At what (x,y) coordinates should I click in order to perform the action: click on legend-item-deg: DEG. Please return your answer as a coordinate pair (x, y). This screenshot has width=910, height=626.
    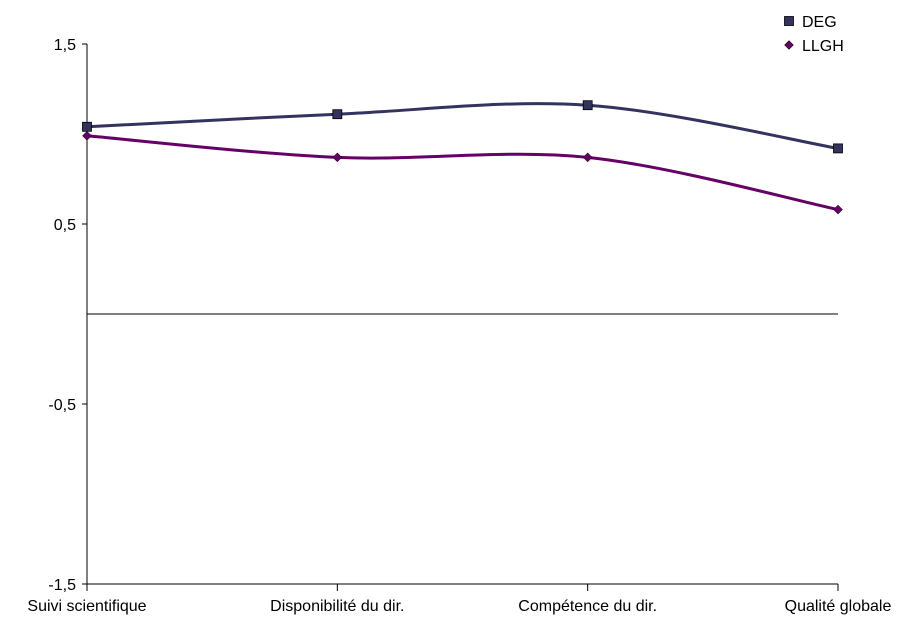
    Looking at the image, I should click on (810, 22).